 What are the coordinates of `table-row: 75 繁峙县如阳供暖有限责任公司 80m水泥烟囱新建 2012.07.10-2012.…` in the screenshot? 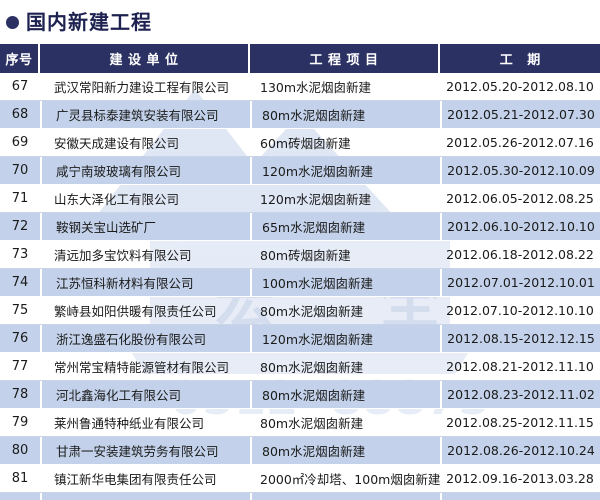 It's located at (300, 311).